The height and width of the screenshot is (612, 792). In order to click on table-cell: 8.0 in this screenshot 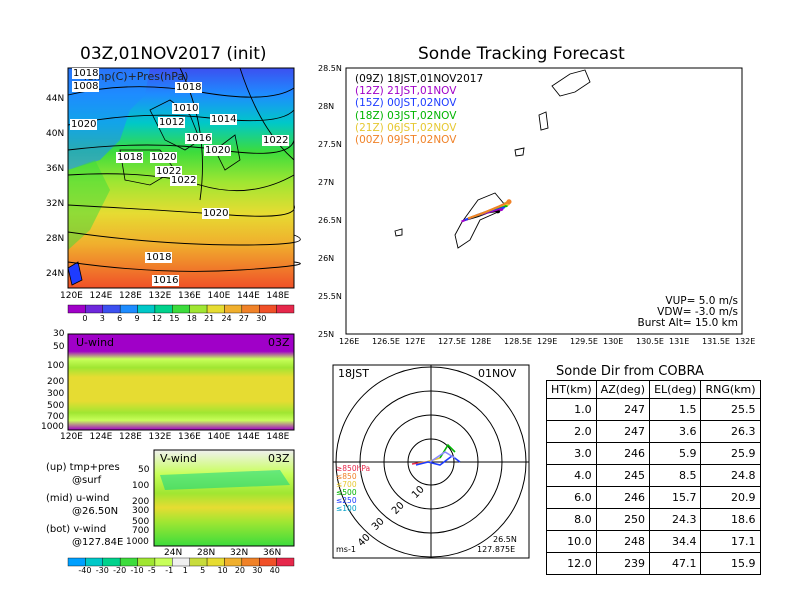, I will do `click(571, 519)`.